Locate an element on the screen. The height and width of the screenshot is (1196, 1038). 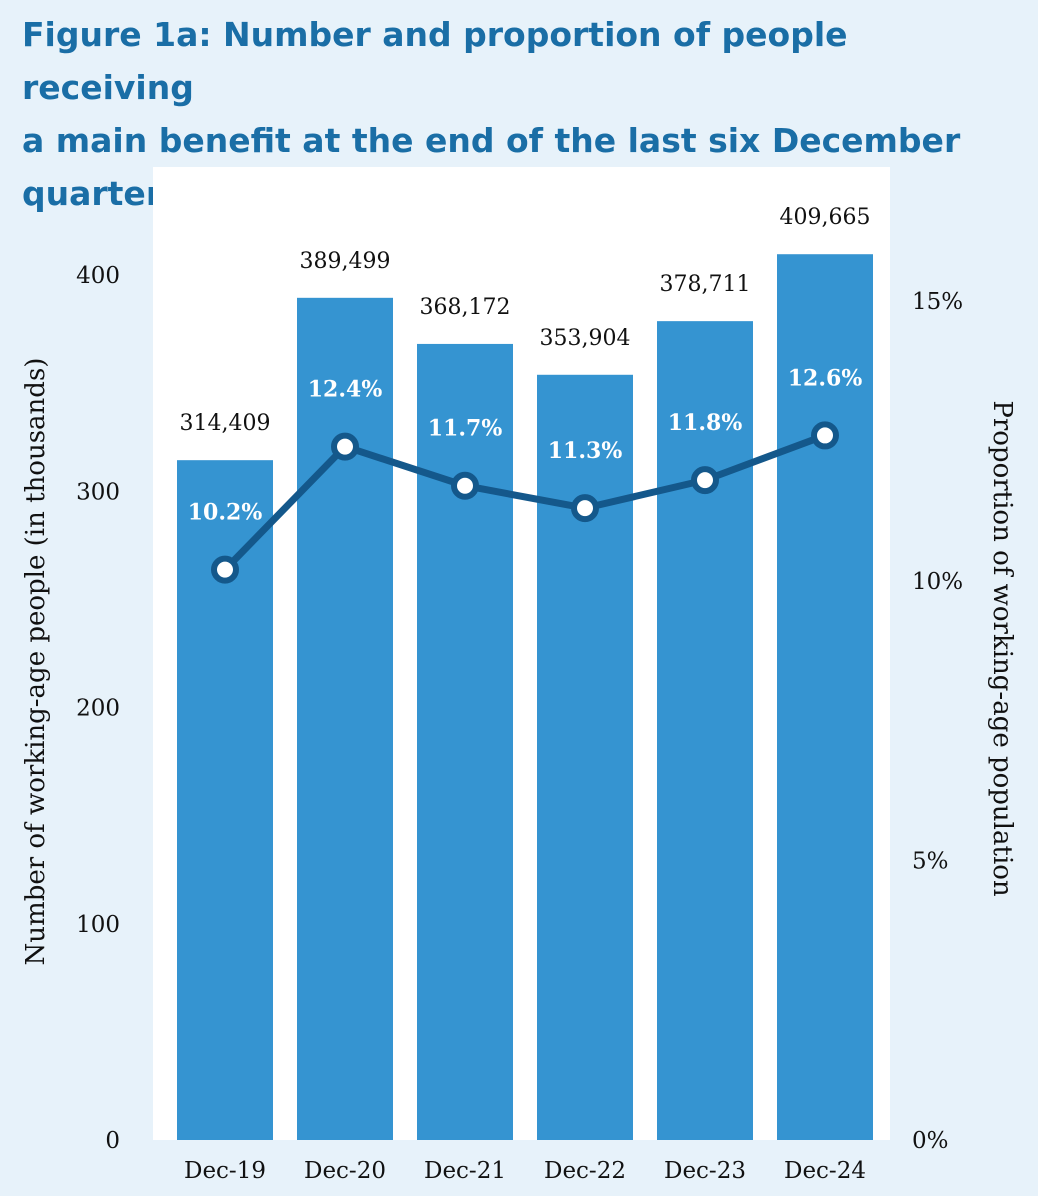
y-tick-label: 300 is located at coordinates (98, 492).